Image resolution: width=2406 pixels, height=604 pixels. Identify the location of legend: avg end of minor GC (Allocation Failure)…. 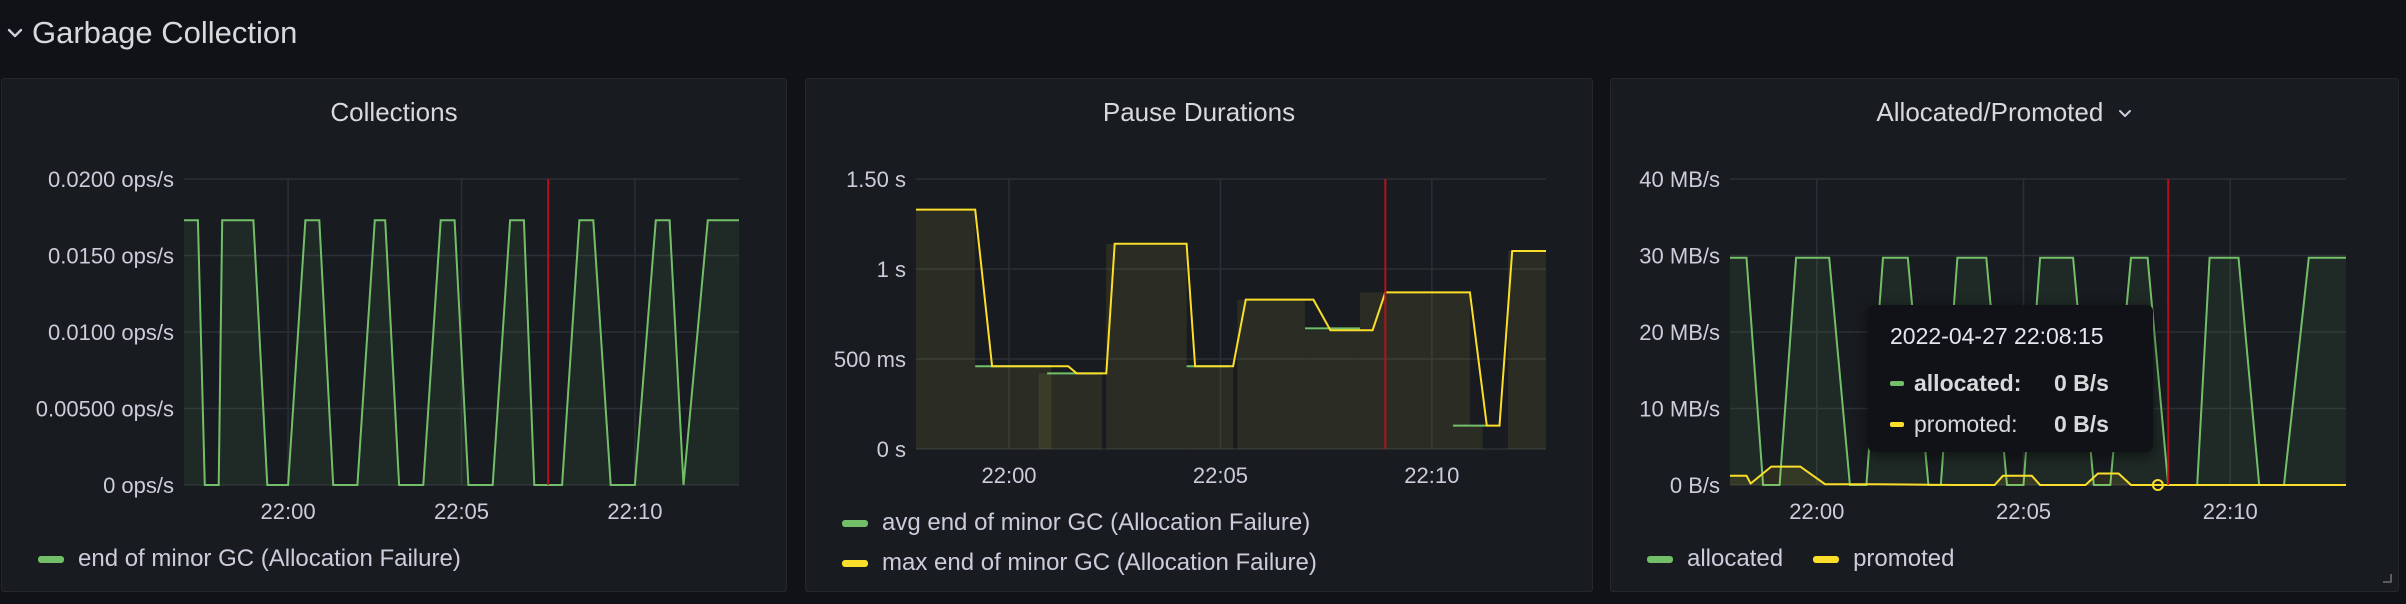
(1094, 543).